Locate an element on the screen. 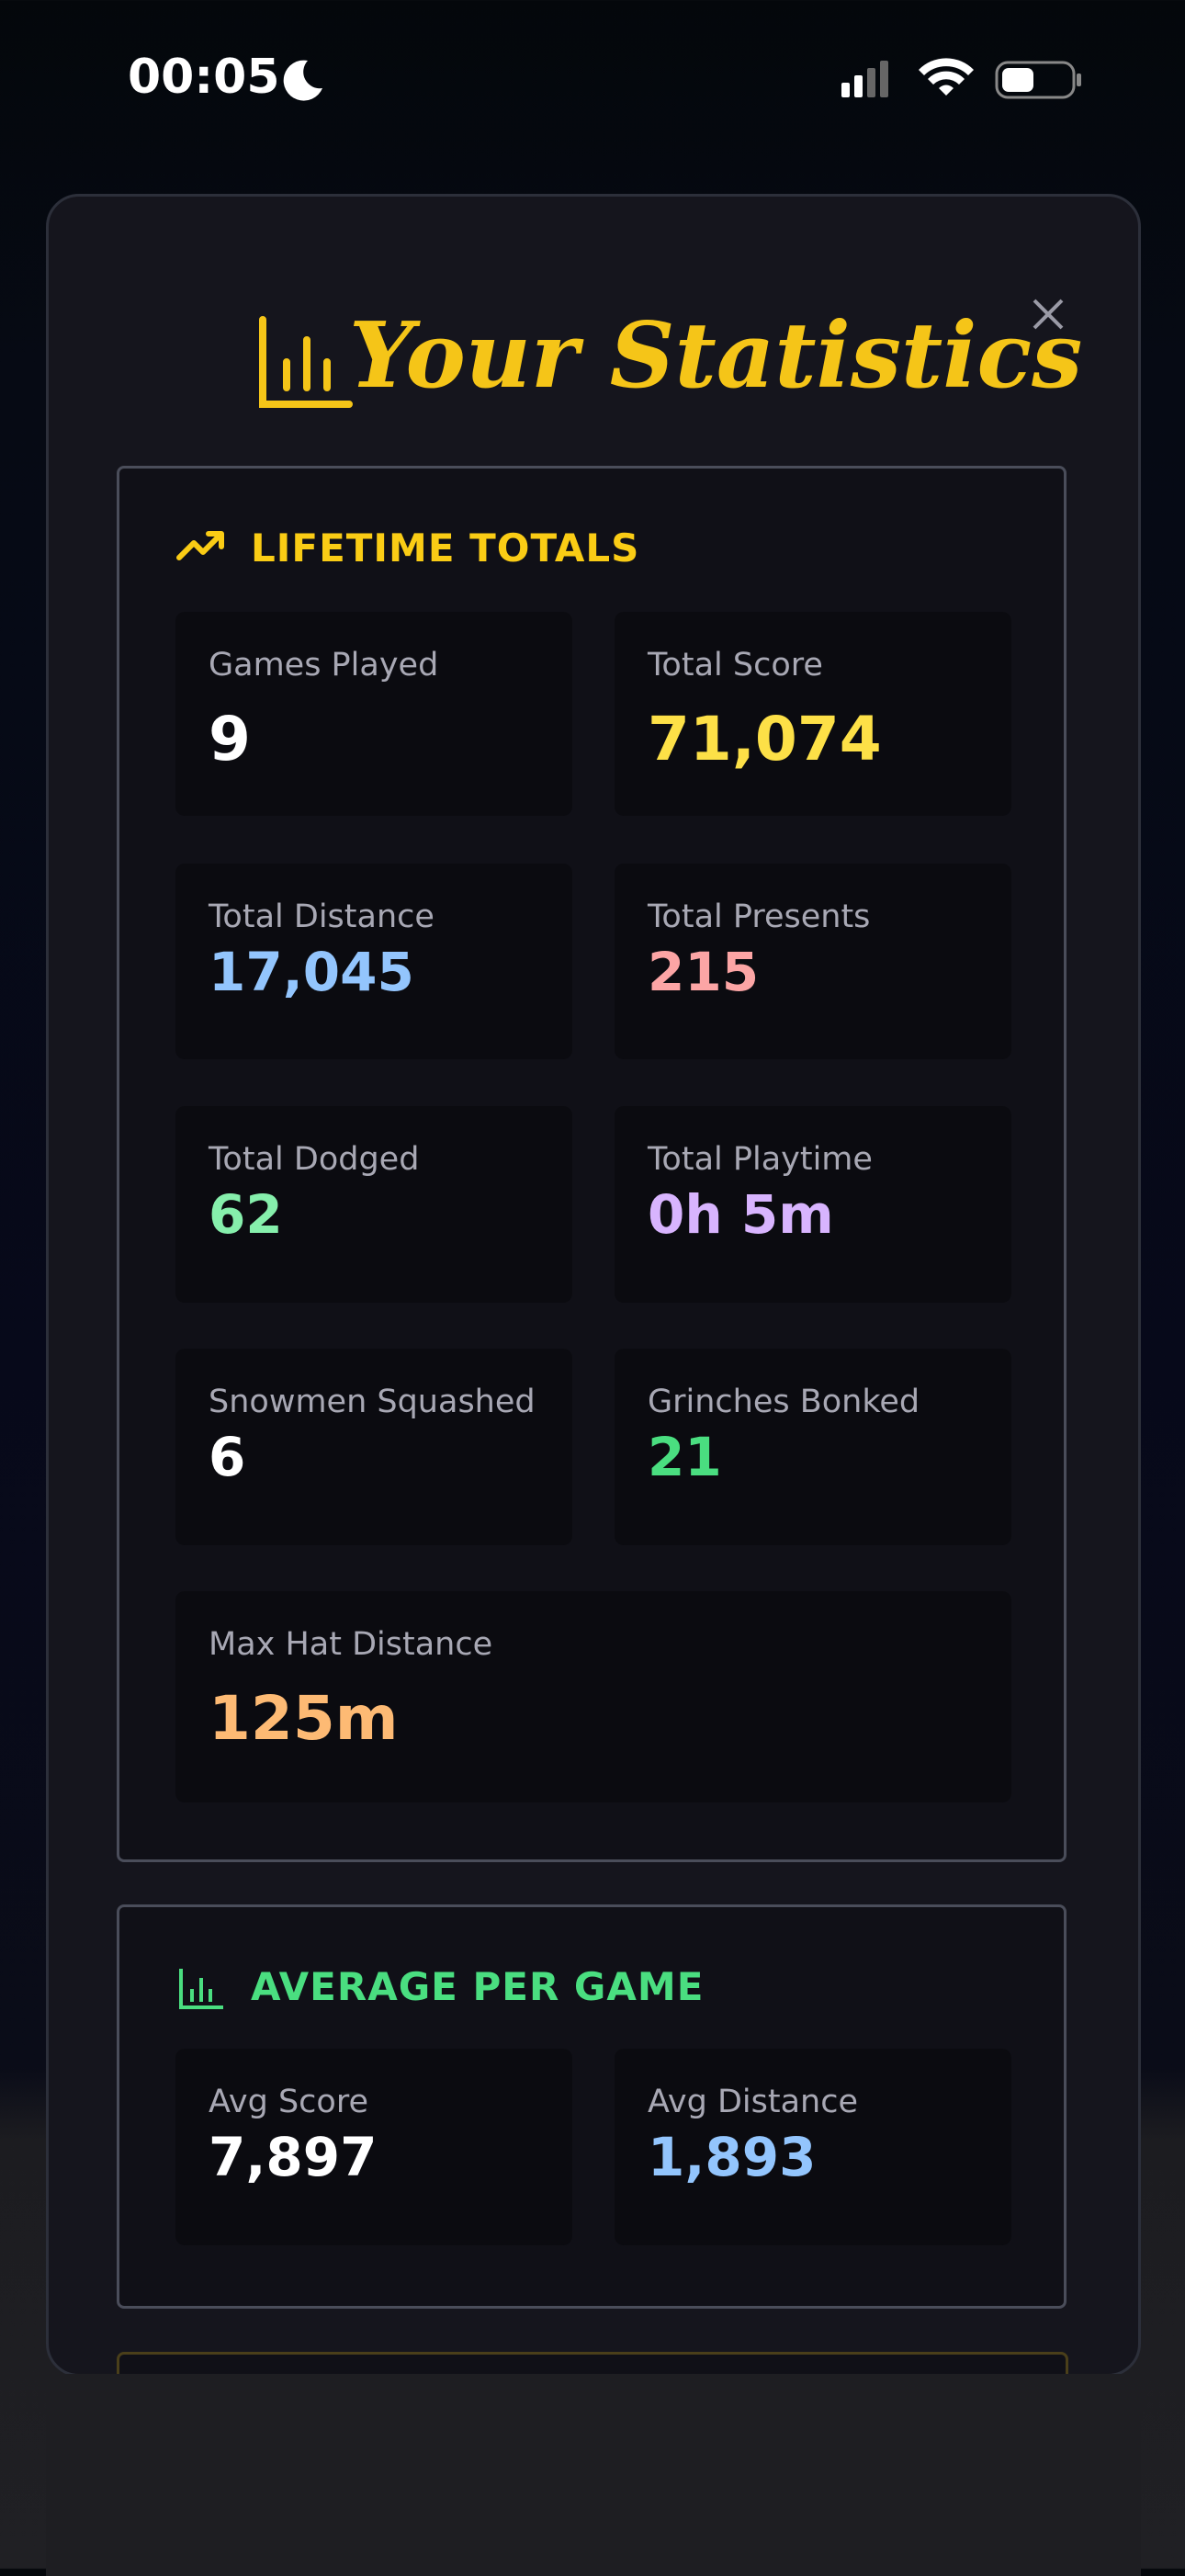 Image resolution: width=1185 pixels, height=2576 pixels. stat-card: Snowmen Squashed 6 is located at coordinates (373, 1447).